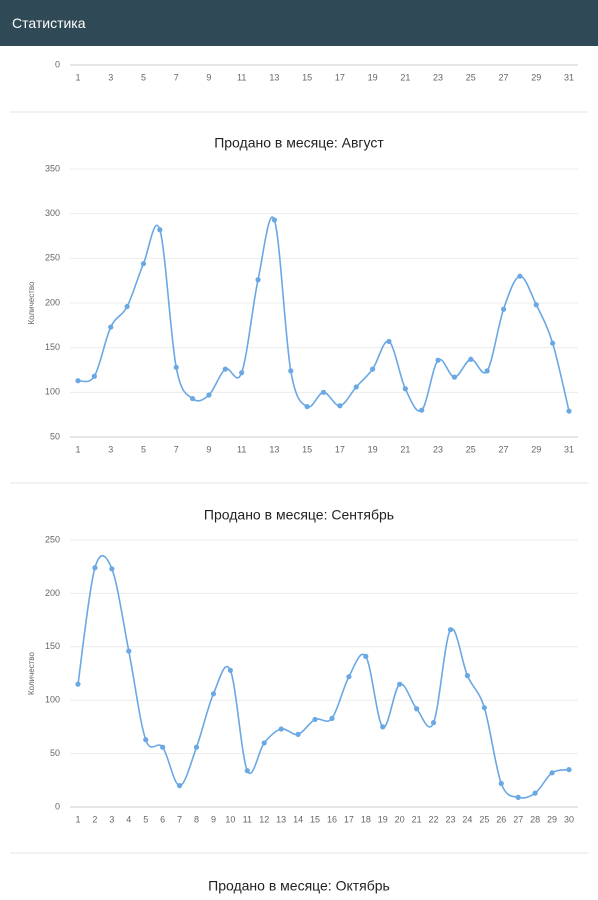 This screenshot has width=598, height=900. Describe the element at coordinates (196, 819) in the screenshot. I see `x-tick-label: 8` at that location.